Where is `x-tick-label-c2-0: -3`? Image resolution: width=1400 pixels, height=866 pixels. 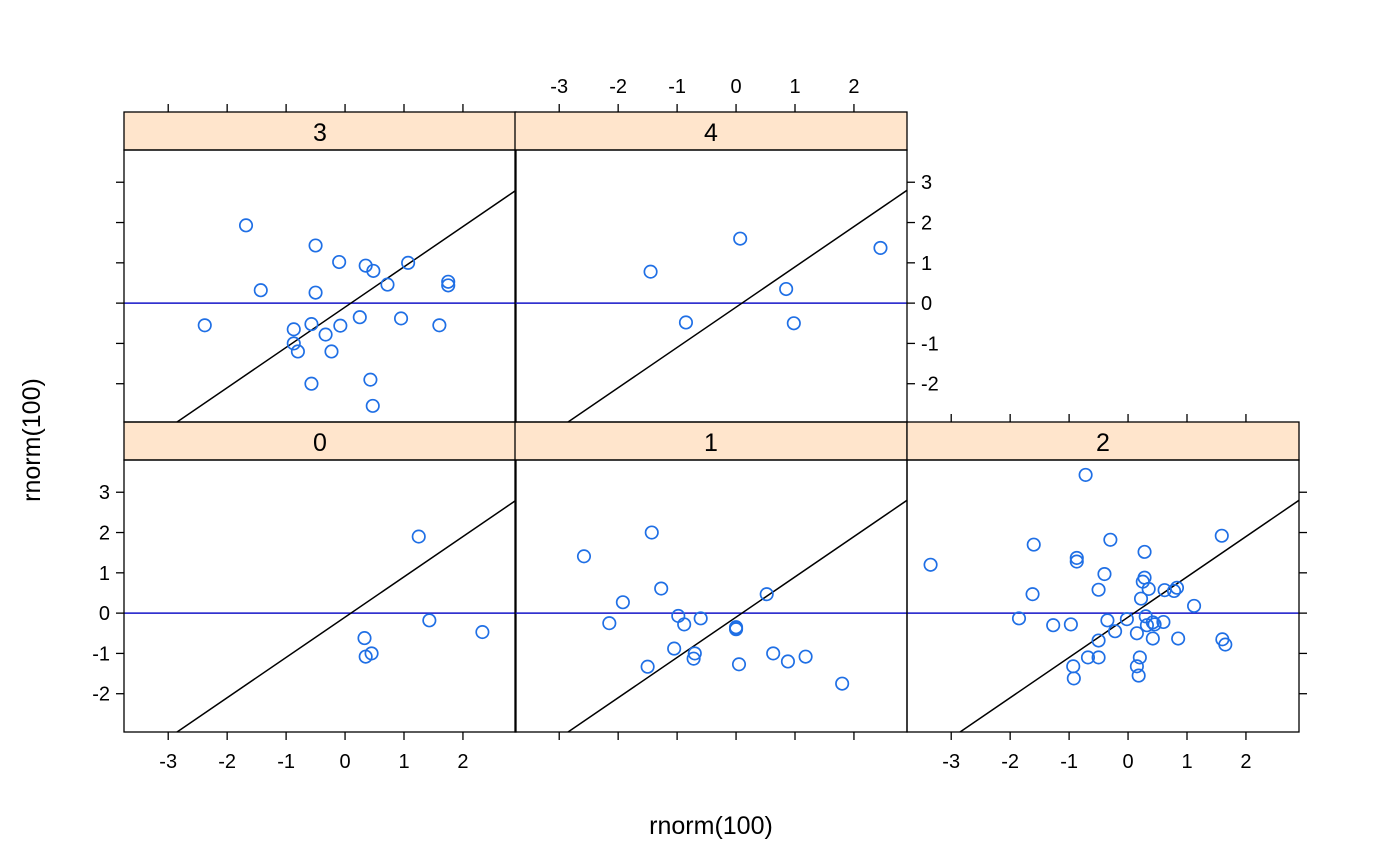
x-tick-label-c2-0: -3 is located at coordinates (951, 762).